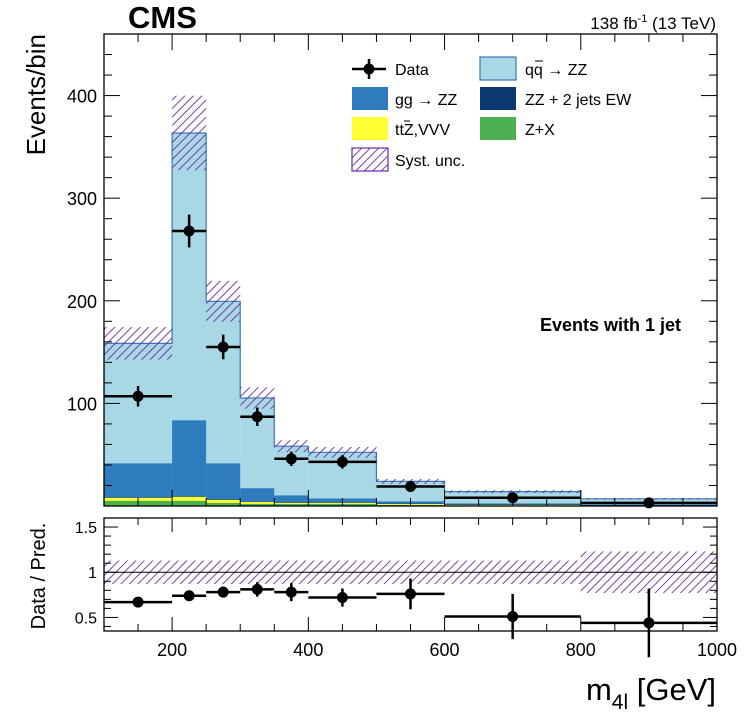  I want to click on x-tick-labels: 200 400 600 800 1000, so click(447, 650).